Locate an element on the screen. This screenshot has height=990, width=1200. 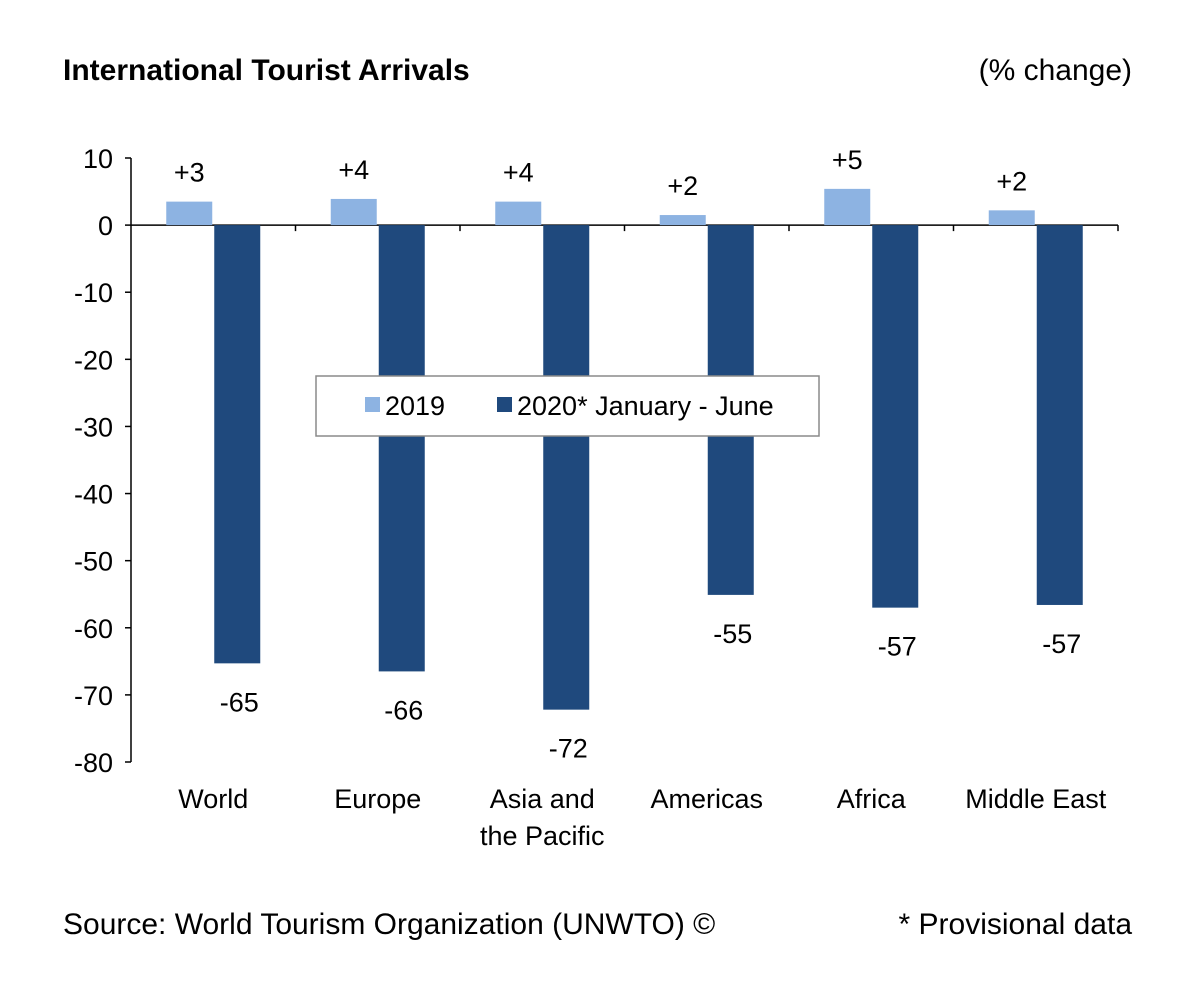
category-label: Europe is located at coordinates (377, 799).